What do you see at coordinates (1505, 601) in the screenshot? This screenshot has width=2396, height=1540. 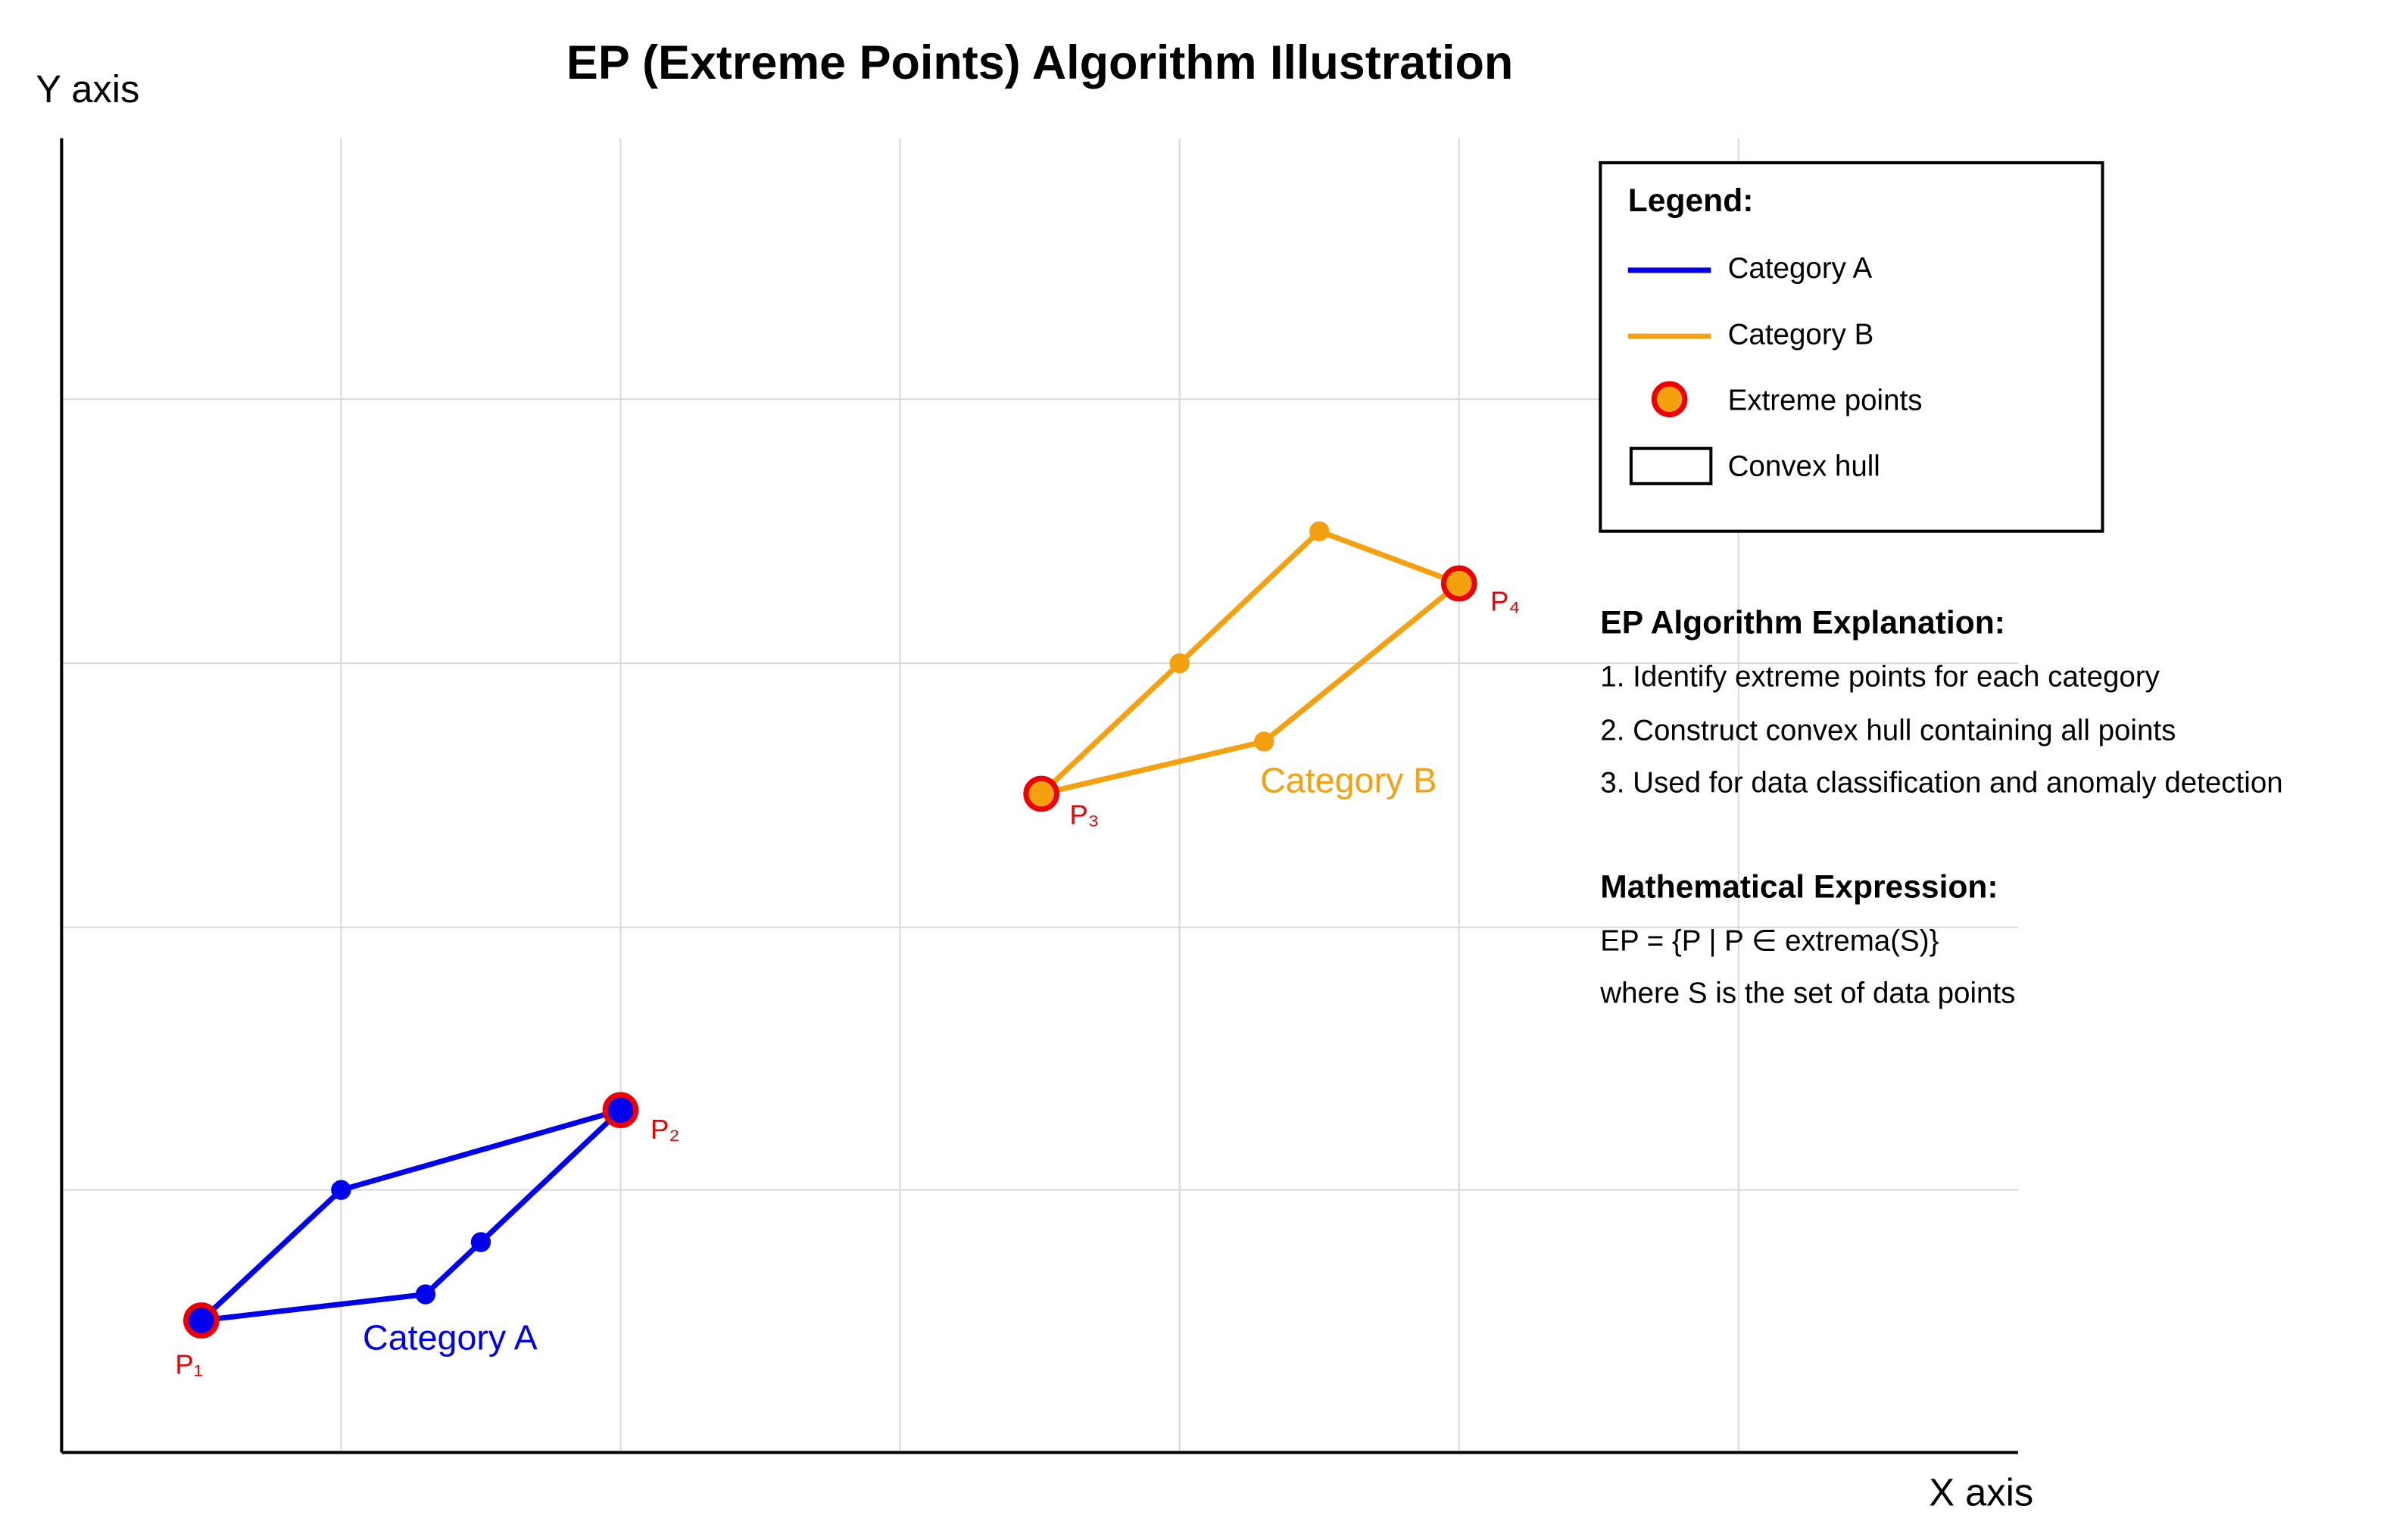 I see `point-label: P₄` at bounding box center [1505, 601].